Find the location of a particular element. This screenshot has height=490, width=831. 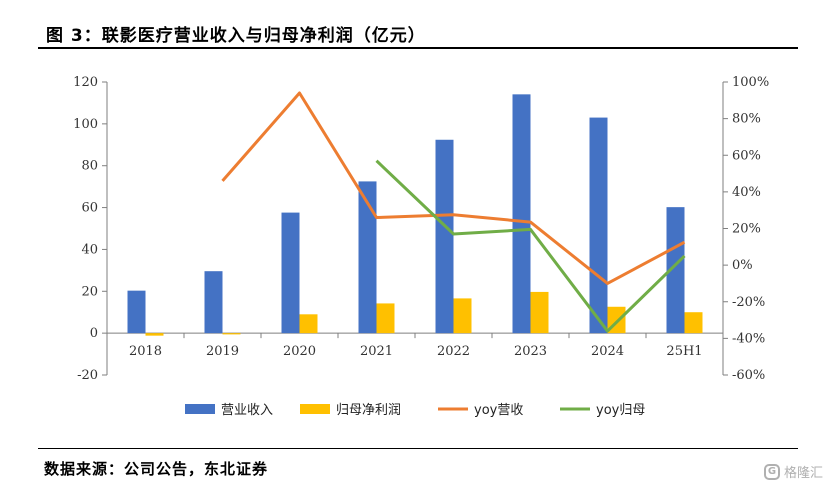

source-rule is located at coordinates (418, 448).